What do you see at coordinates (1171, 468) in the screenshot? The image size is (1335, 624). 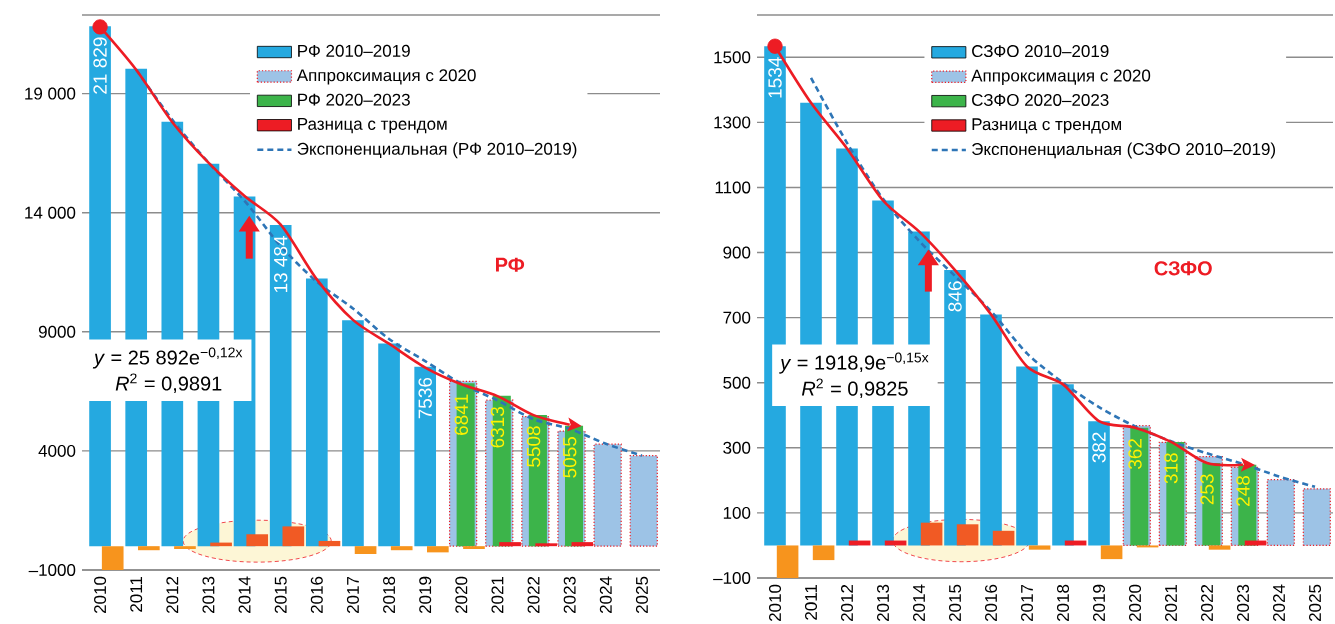 I see `data-label: 318` at bounding box center [1171, 468].